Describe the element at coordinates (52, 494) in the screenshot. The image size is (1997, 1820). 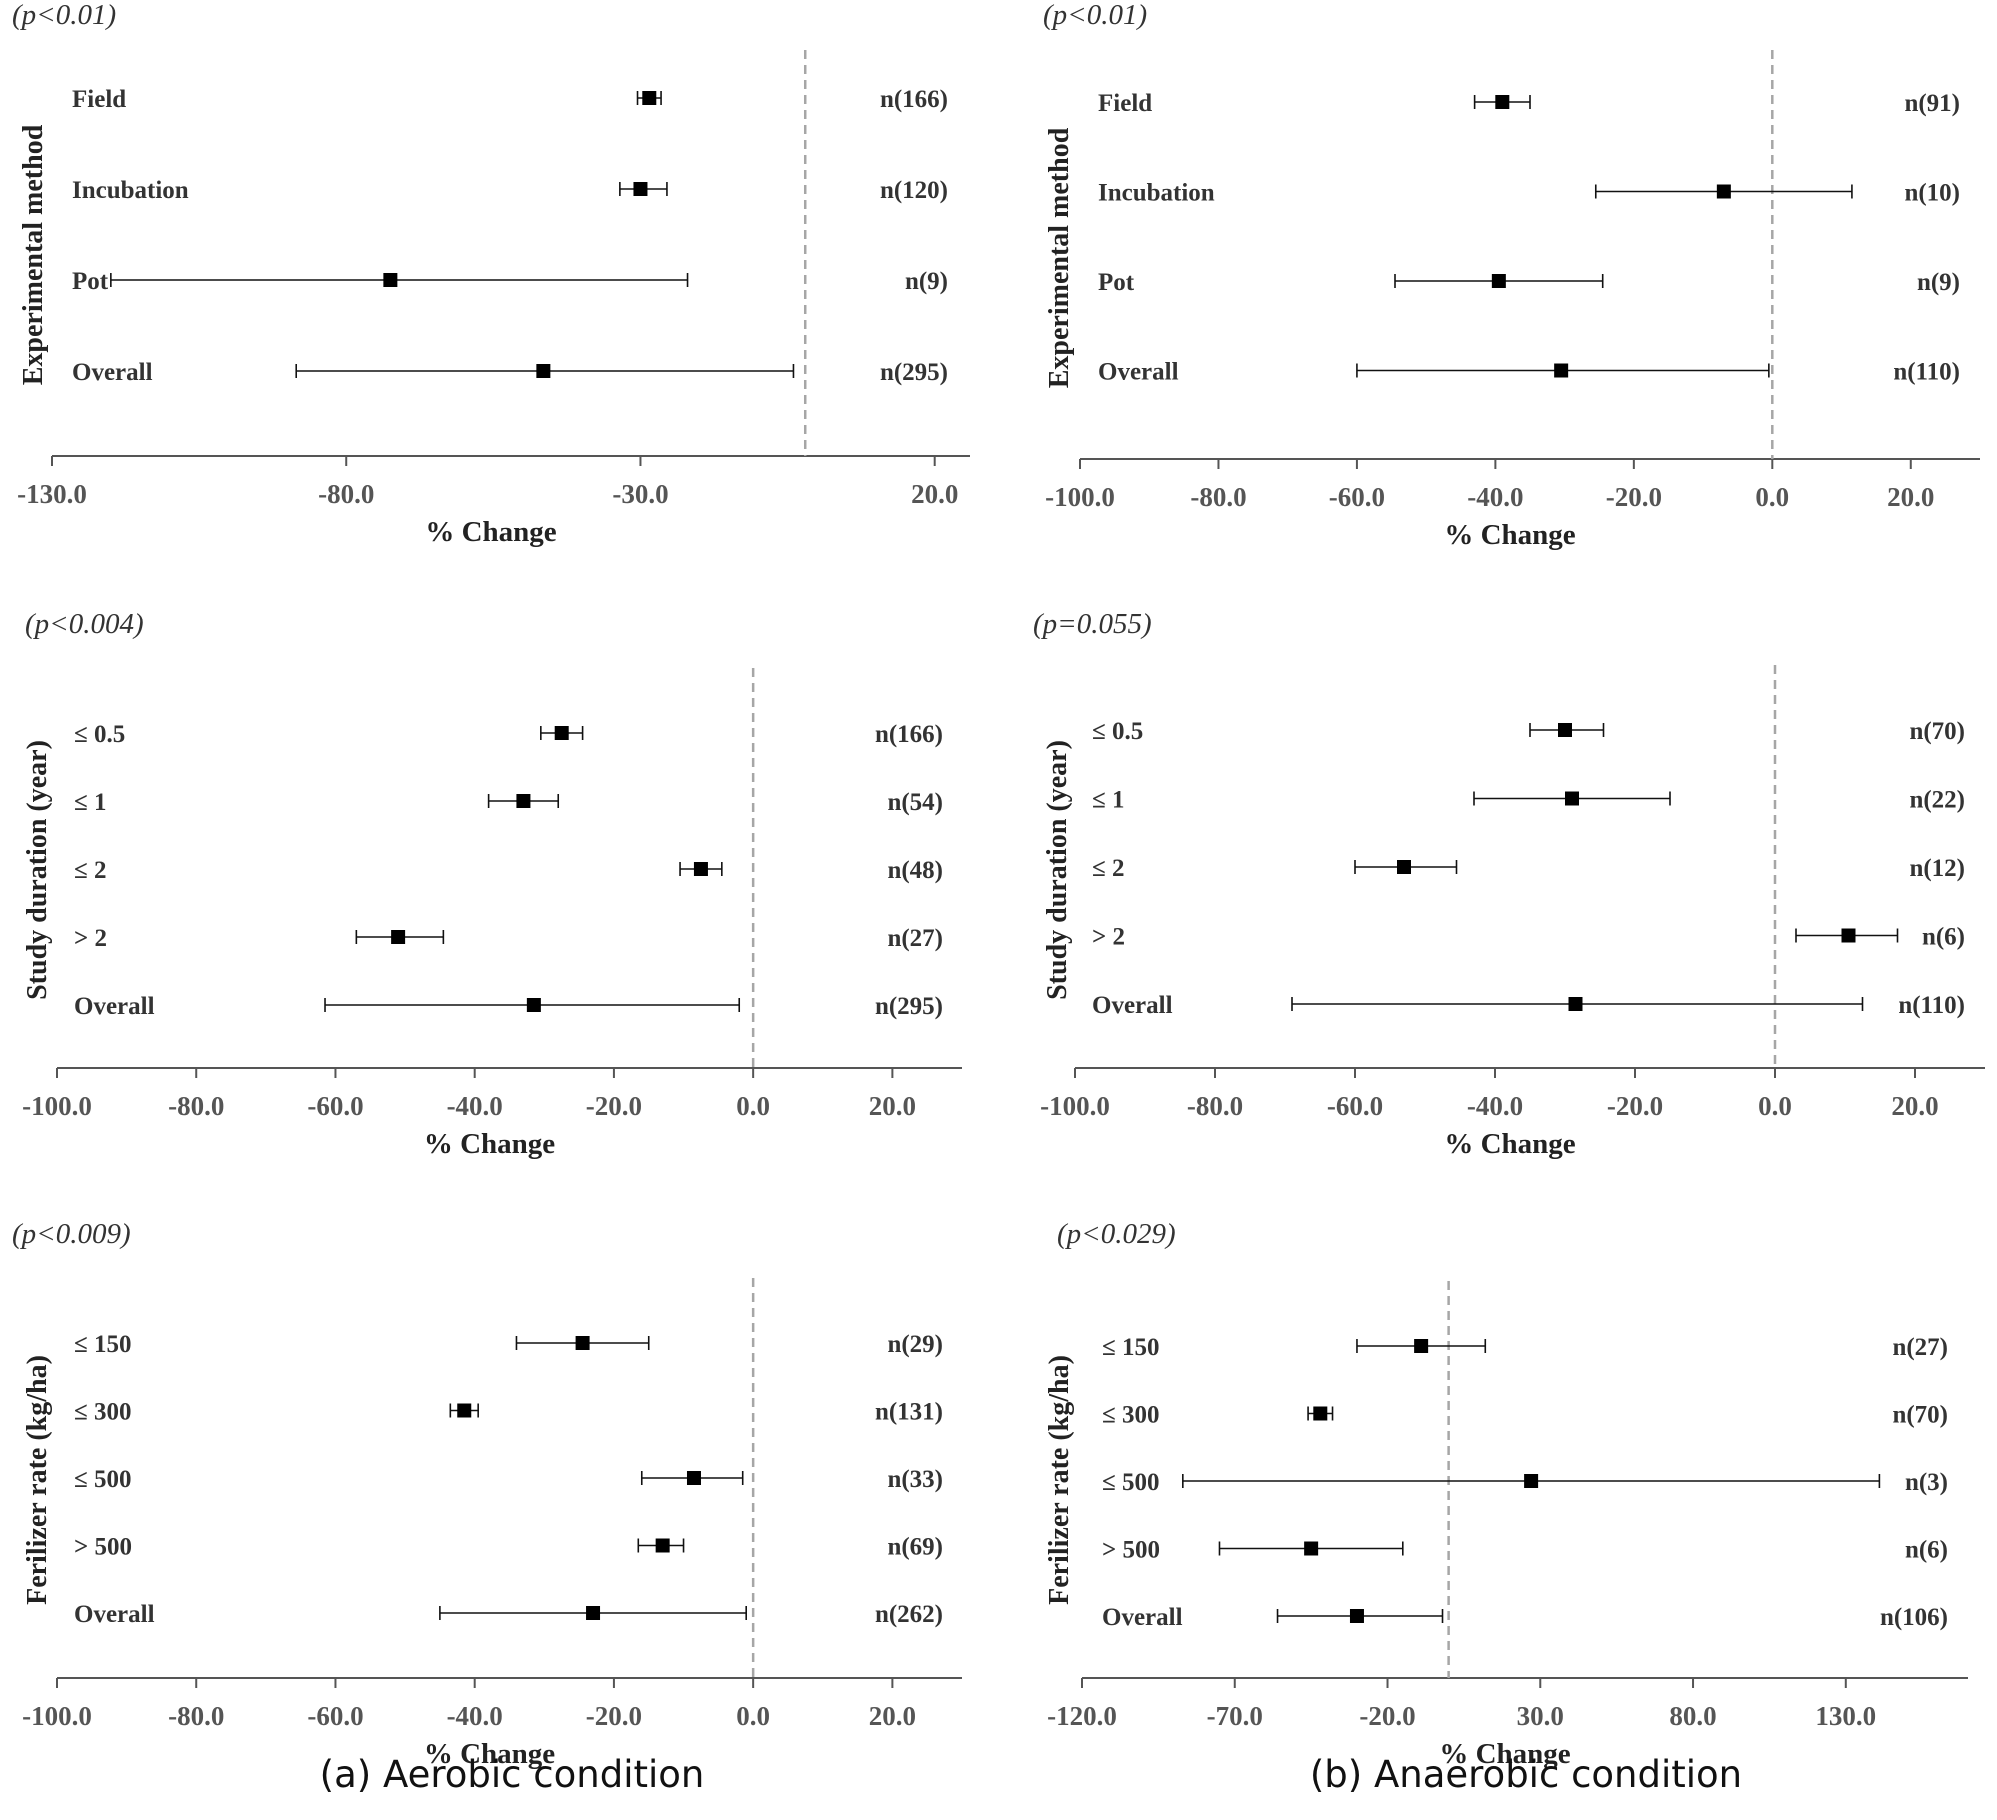
I see `x-tick-label: -130.0` at that location.